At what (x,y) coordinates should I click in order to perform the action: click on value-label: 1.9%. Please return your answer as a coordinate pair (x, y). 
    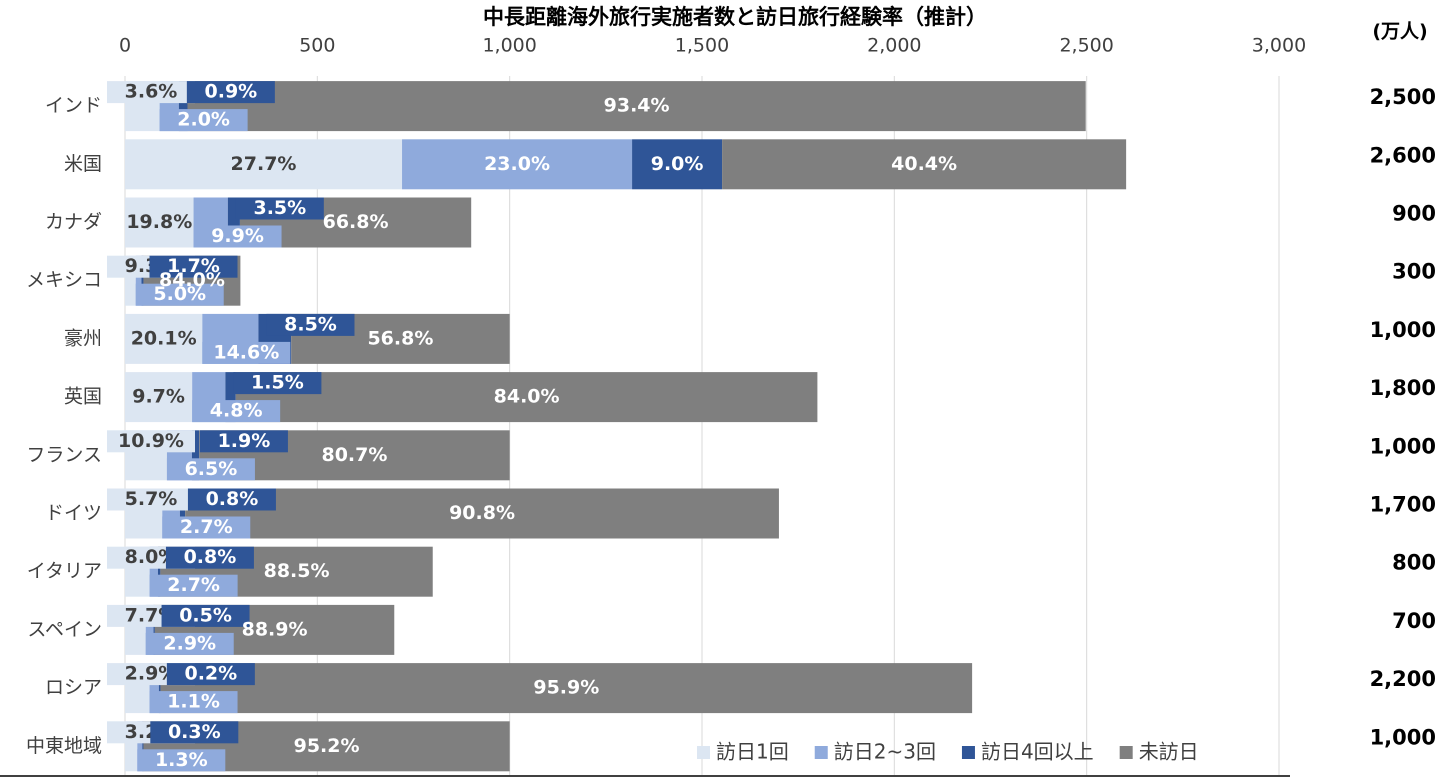
    Looking at the image, I should click on (244, 441).